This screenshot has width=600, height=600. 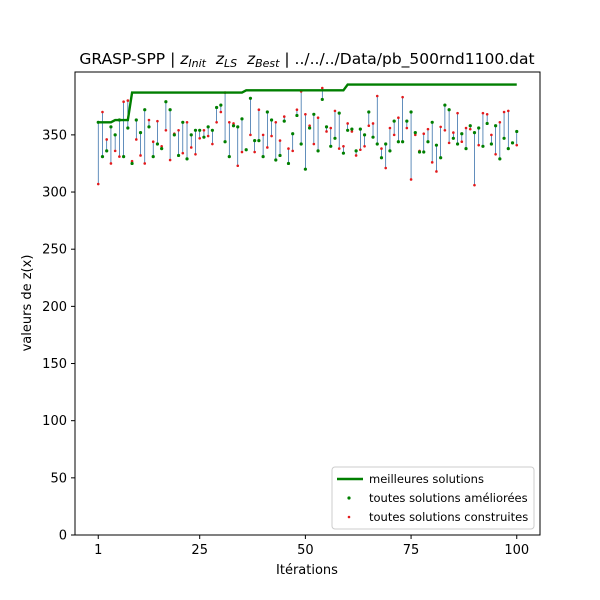 What do you see at coordinates (54, 193) in the screenshot?
I see `y-tick-label: 300` at bounding box center [54, 193].